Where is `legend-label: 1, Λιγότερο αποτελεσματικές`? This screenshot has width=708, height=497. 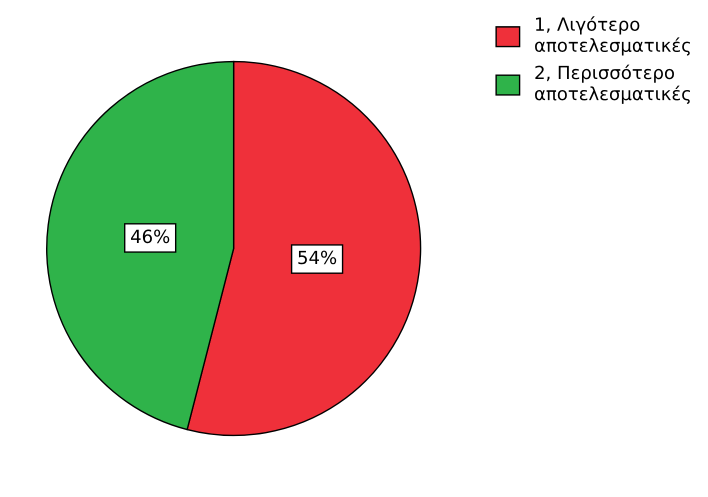
legend-label: 1, Λιγότερο αποτελεσματικές is located at coordinates (612, 36).